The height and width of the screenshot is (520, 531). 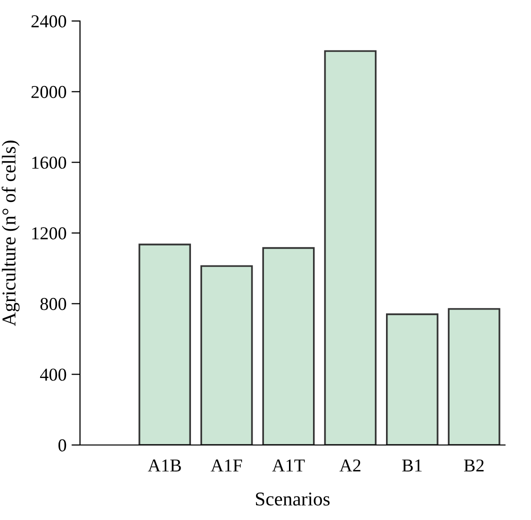 I want to click on y-tick-label: 1600, so click(x=49, y=162).